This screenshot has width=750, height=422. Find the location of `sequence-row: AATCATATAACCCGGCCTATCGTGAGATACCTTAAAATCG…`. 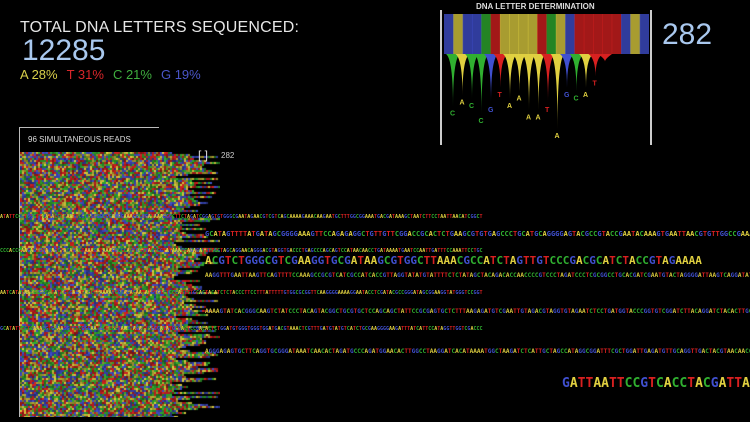

sequence-row: AATCATATAACCCGGCCTATCGTGAGATACCTTAAAATCG… is located at coordinates (241, 293).